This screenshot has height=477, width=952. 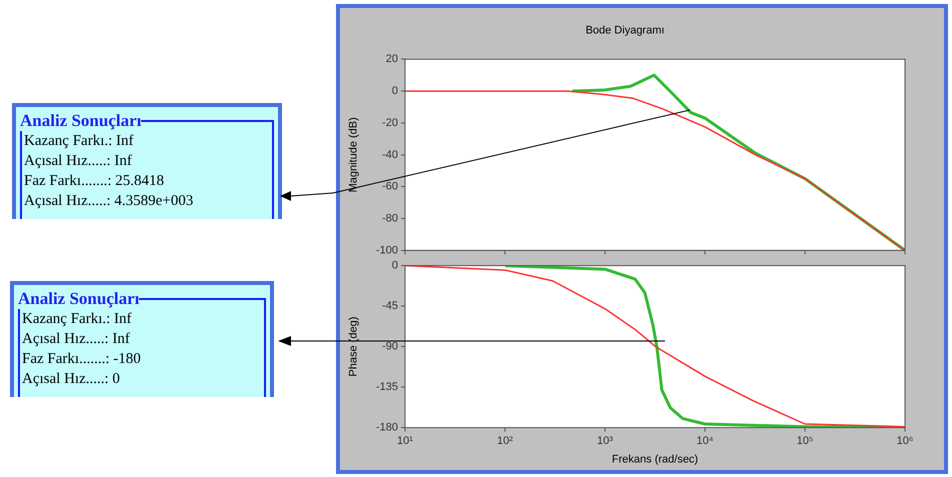 What do you see at coordinates (390, 306) in the screenshot?
I see `y-tick-label: -45` at bounding box center [390, 306].